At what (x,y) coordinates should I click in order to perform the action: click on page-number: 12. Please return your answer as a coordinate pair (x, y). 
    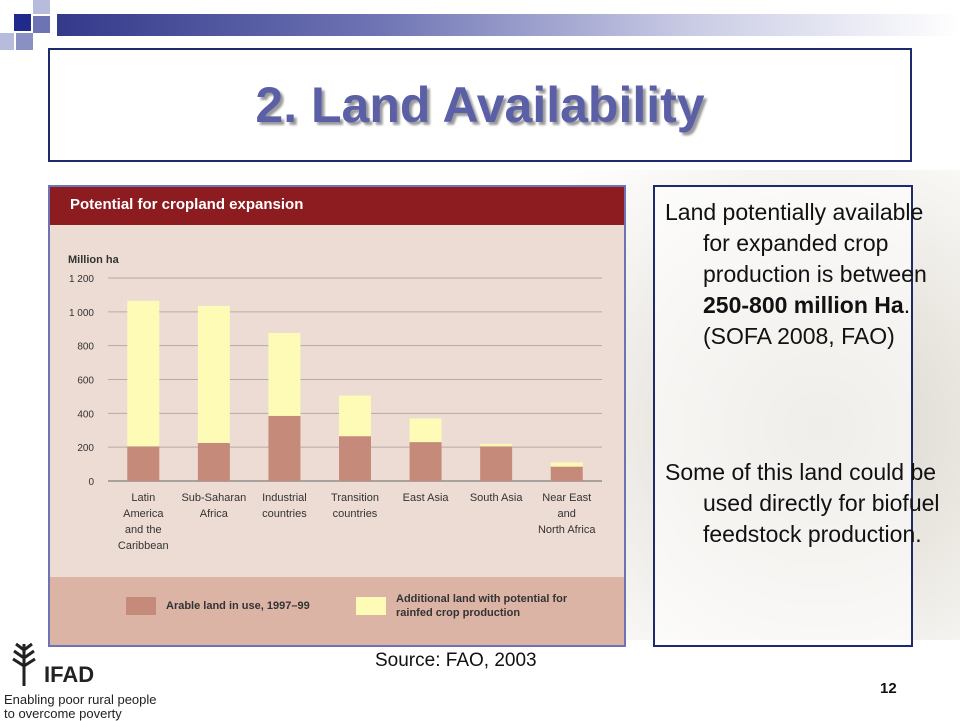
    Looking at the image, I should click on (888, 688).